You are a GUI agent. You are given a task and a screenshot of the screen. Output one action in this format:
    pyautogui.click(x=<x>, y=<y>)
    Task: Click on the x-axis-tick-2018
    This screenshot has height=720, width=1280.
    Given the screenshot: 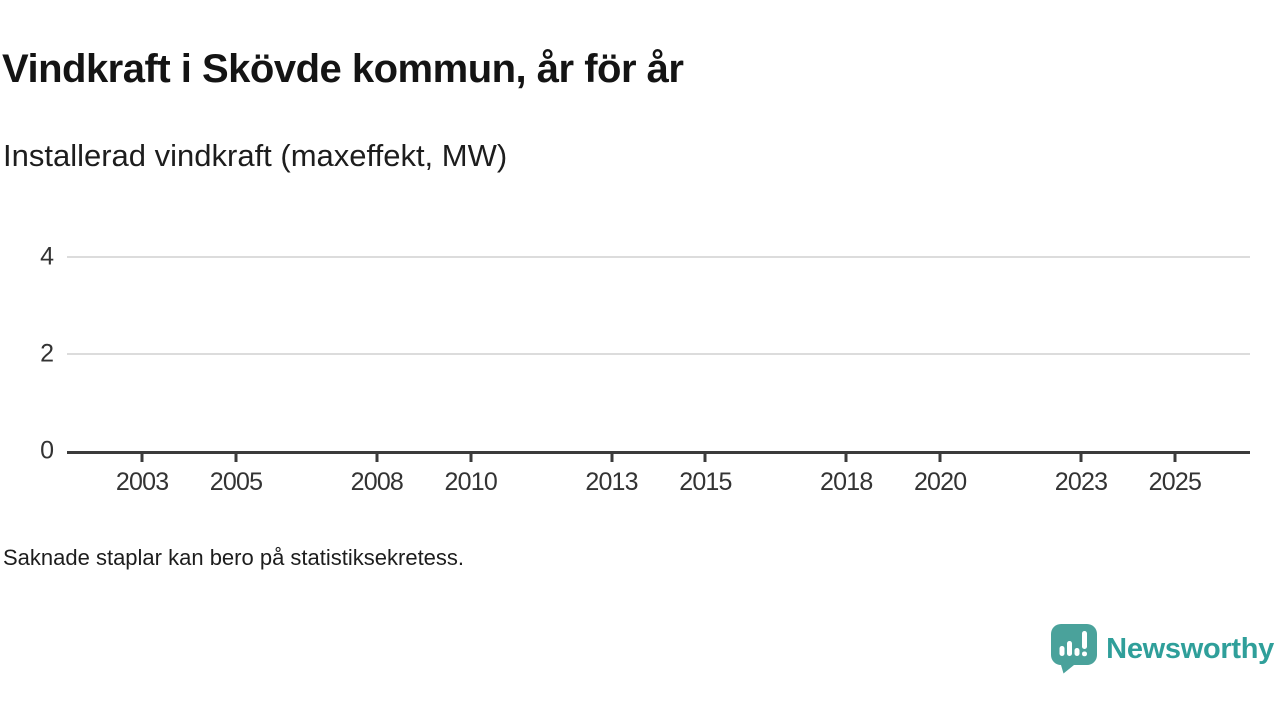 What is the action you would take?
    pyautogui.click(x=846, y=456)
    